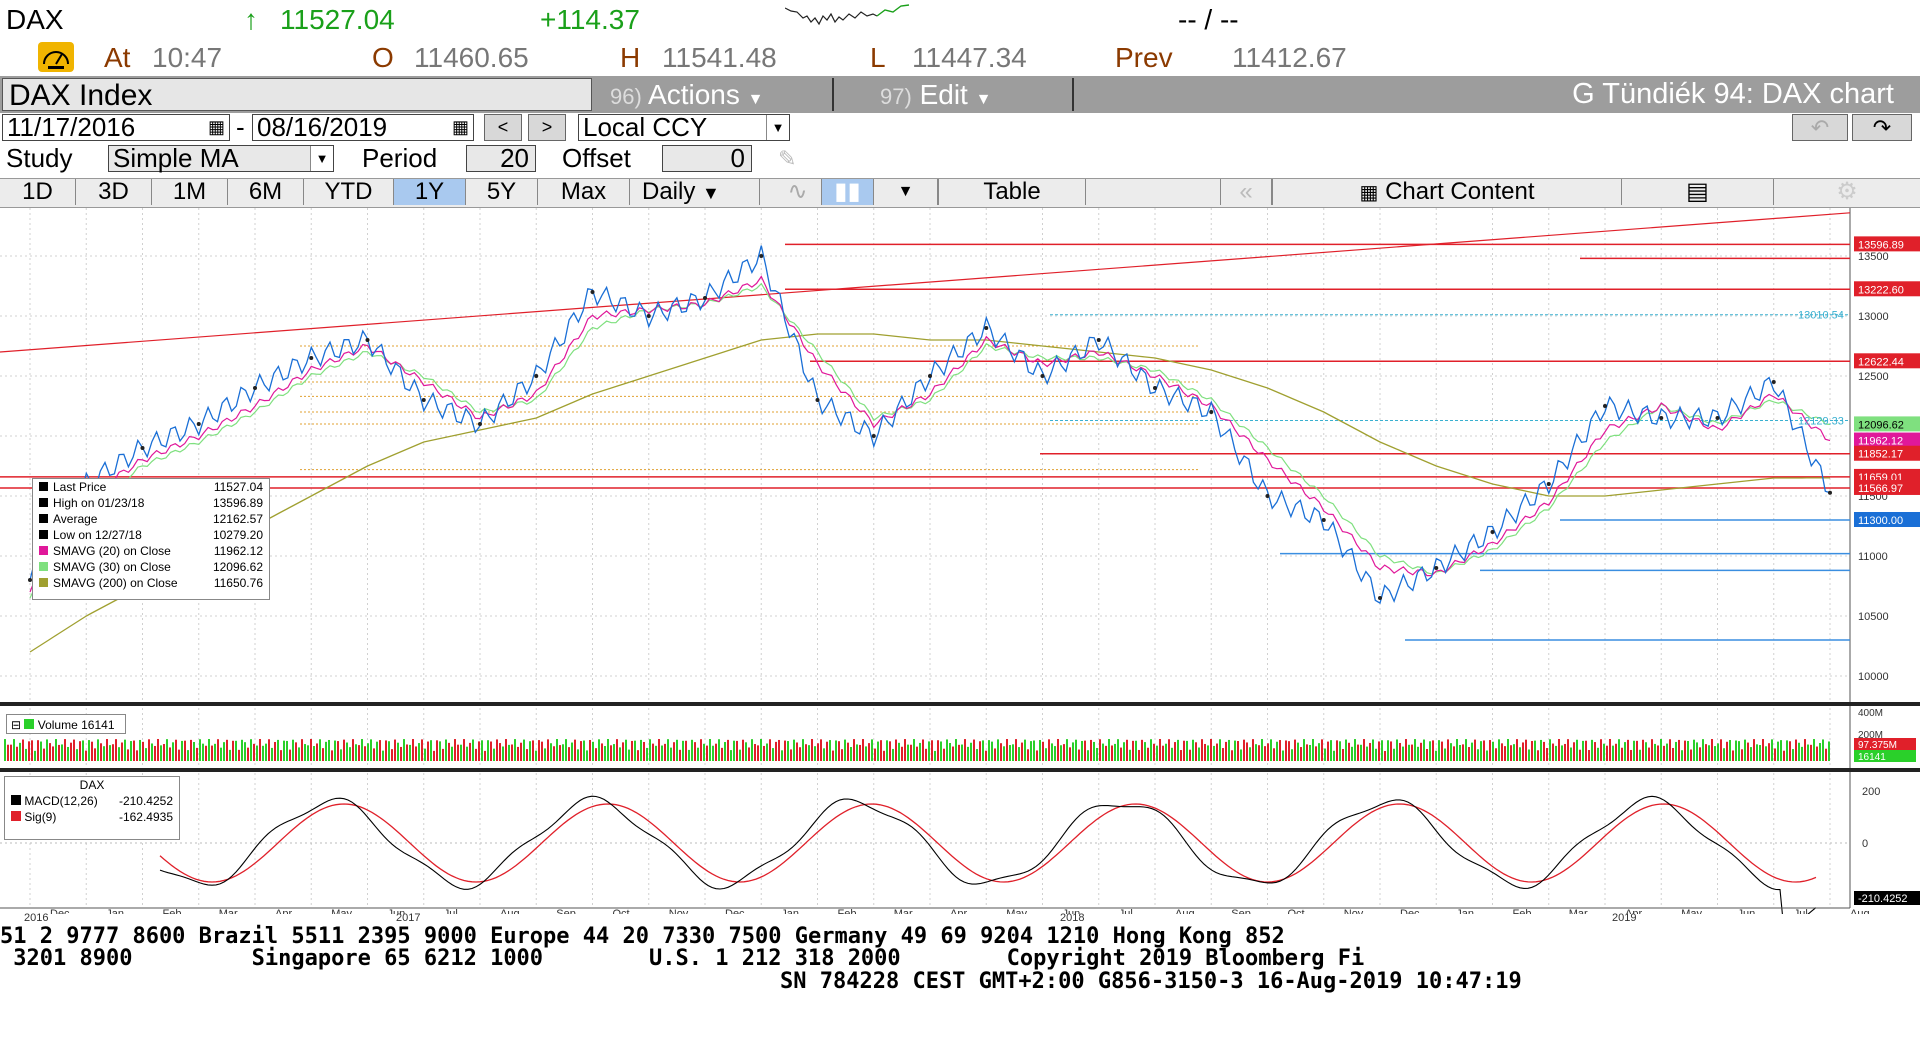 This screenshot has width=1920, height=1039. What do you see at coordinates (237, 519) in the screenshot?
I see `legend-value: 12162.57` at bounding box center [237, 519].